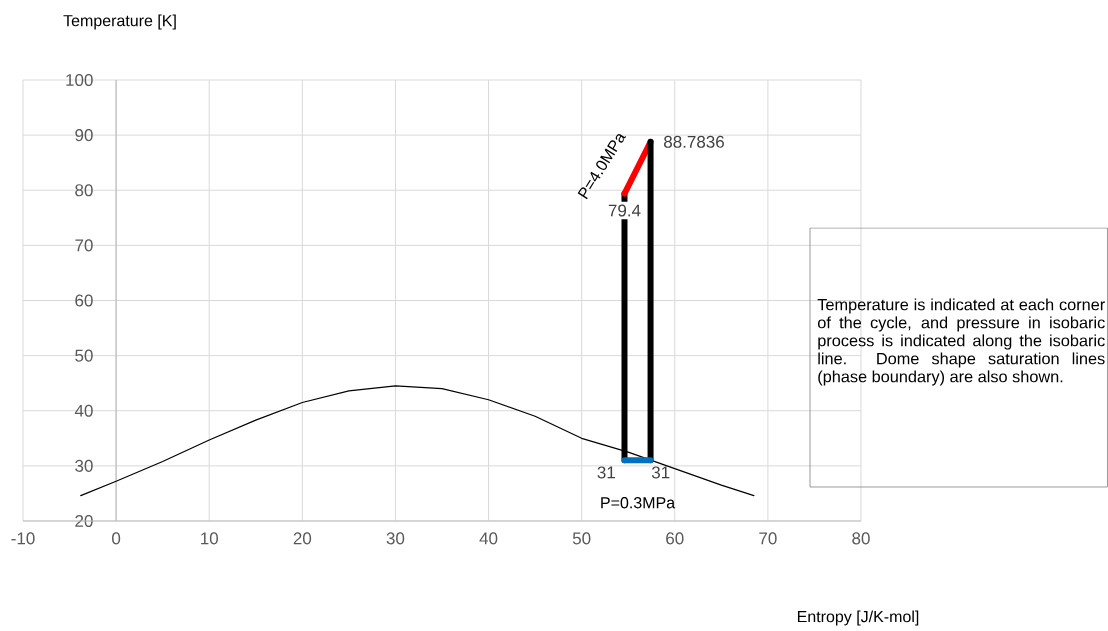 The height and width of the screenshot is (631, 1108). What do you see at coordinates (581, 538) in the screenshot?
I see `x-tick-label: 50` at bounding box center [581, 538].